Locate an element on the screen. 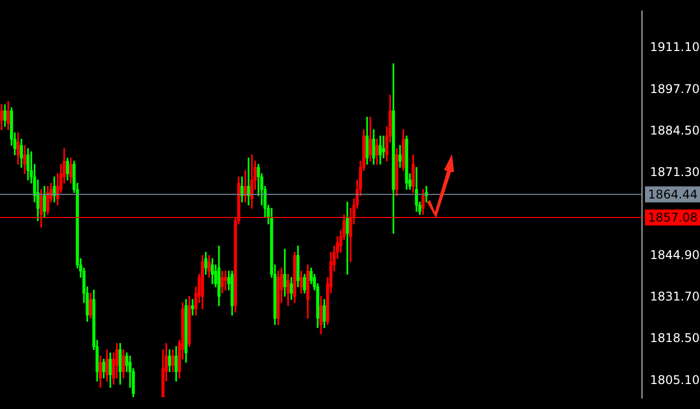 Image resolution: width=700 pixels, height=409 pixels. y-tick-label: 1831.70 is located at coordinates (675, 296).